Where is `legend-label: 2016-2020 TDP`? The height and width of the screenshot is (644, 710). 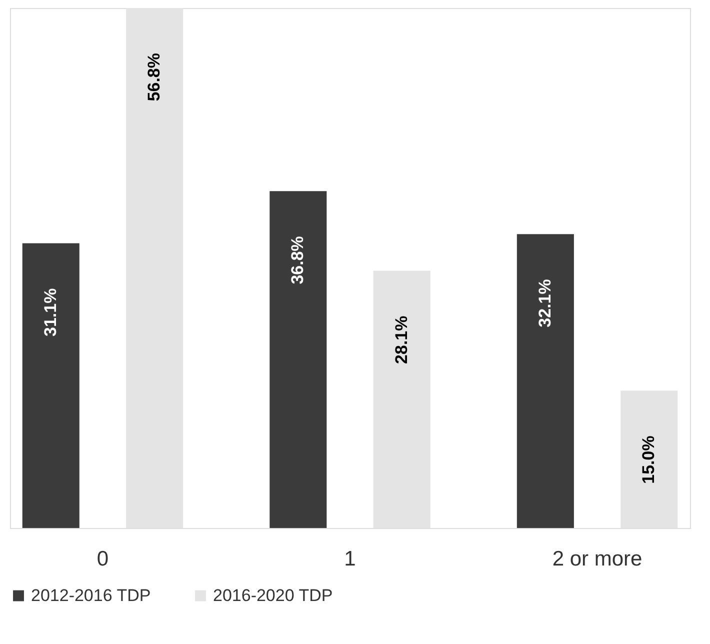
legend-label: 2016-2020 TDP is located at coordinates (273, 595).